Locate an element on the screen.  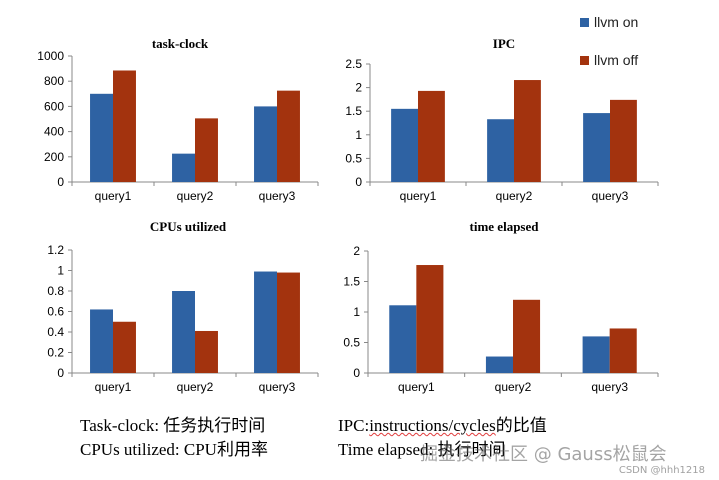
note-time-elapsed: Time elapsed: 执行时间 is located at coordinates (422, 449).